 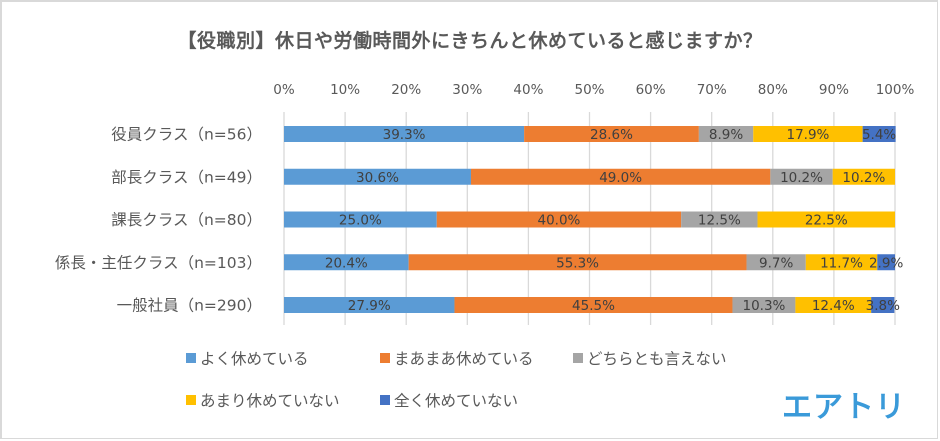 I want to click on data-label: 30.6%, so click(x=377, y=178).